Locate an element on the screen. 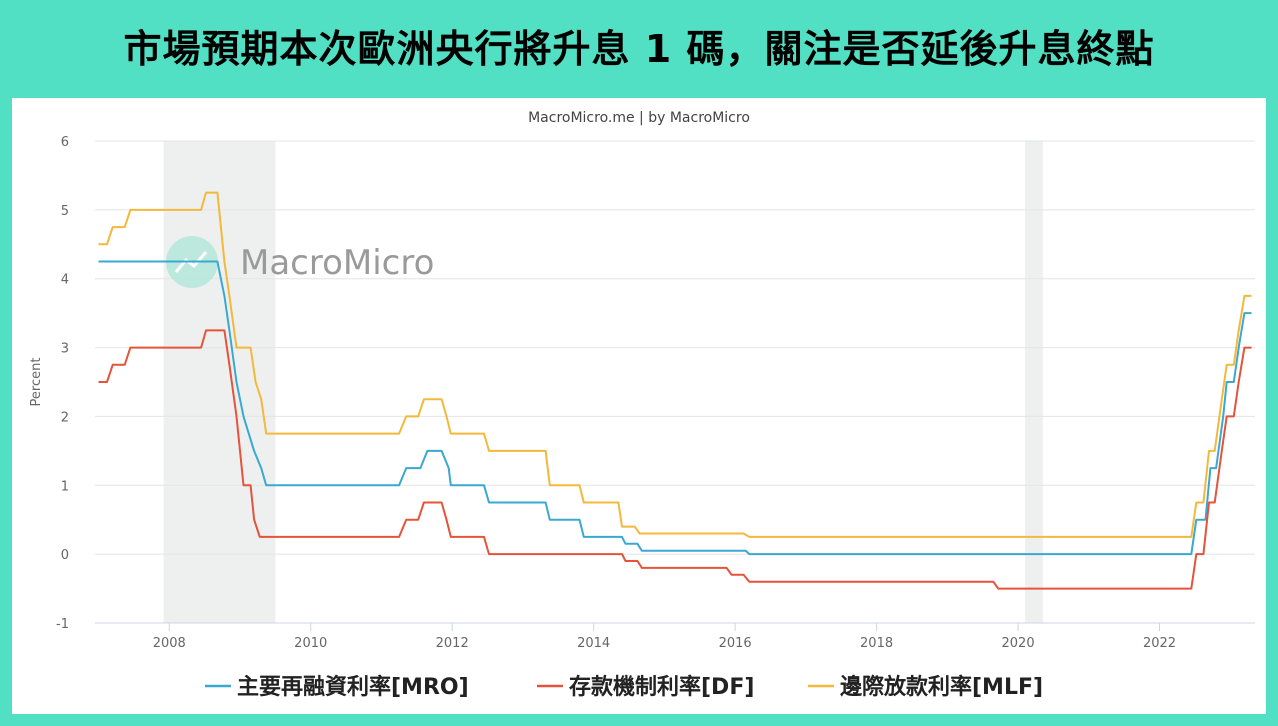 The width and height of the screenshot is (1278, 726). x-tick-label: 2012 is located at coordinates (452, 643).